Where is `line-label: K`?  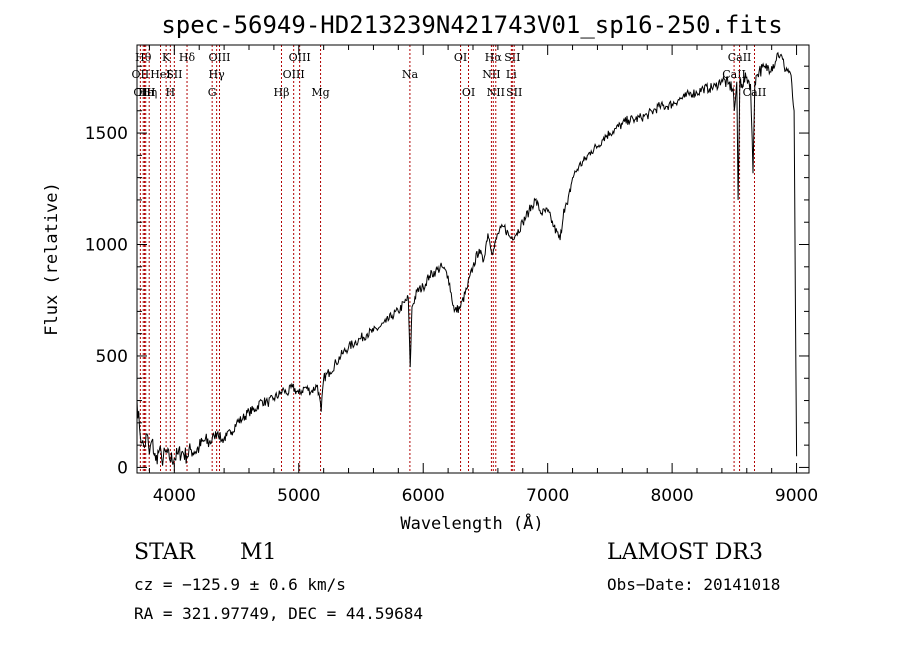
line-label: K is located at coordinates (166, 57).